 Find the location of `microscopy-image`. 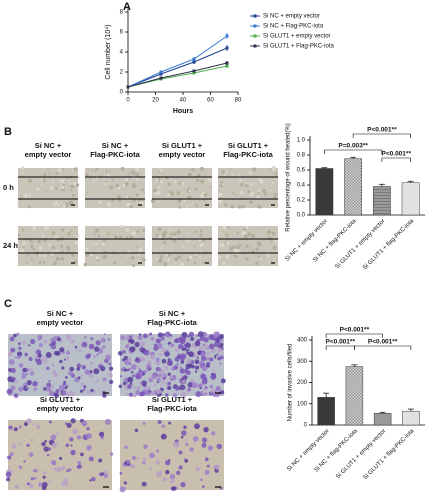

microscopy-image is located at coordinates (182, 246).